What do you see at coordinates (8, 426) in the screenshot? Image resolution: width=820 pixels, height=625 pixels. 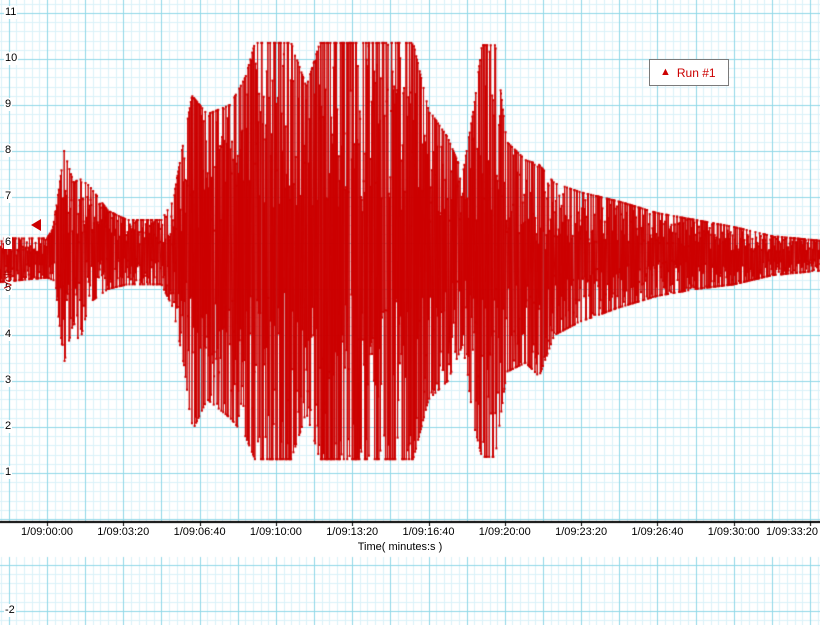 I see `y-tick-label: 2` at bounding box center [8, 426].